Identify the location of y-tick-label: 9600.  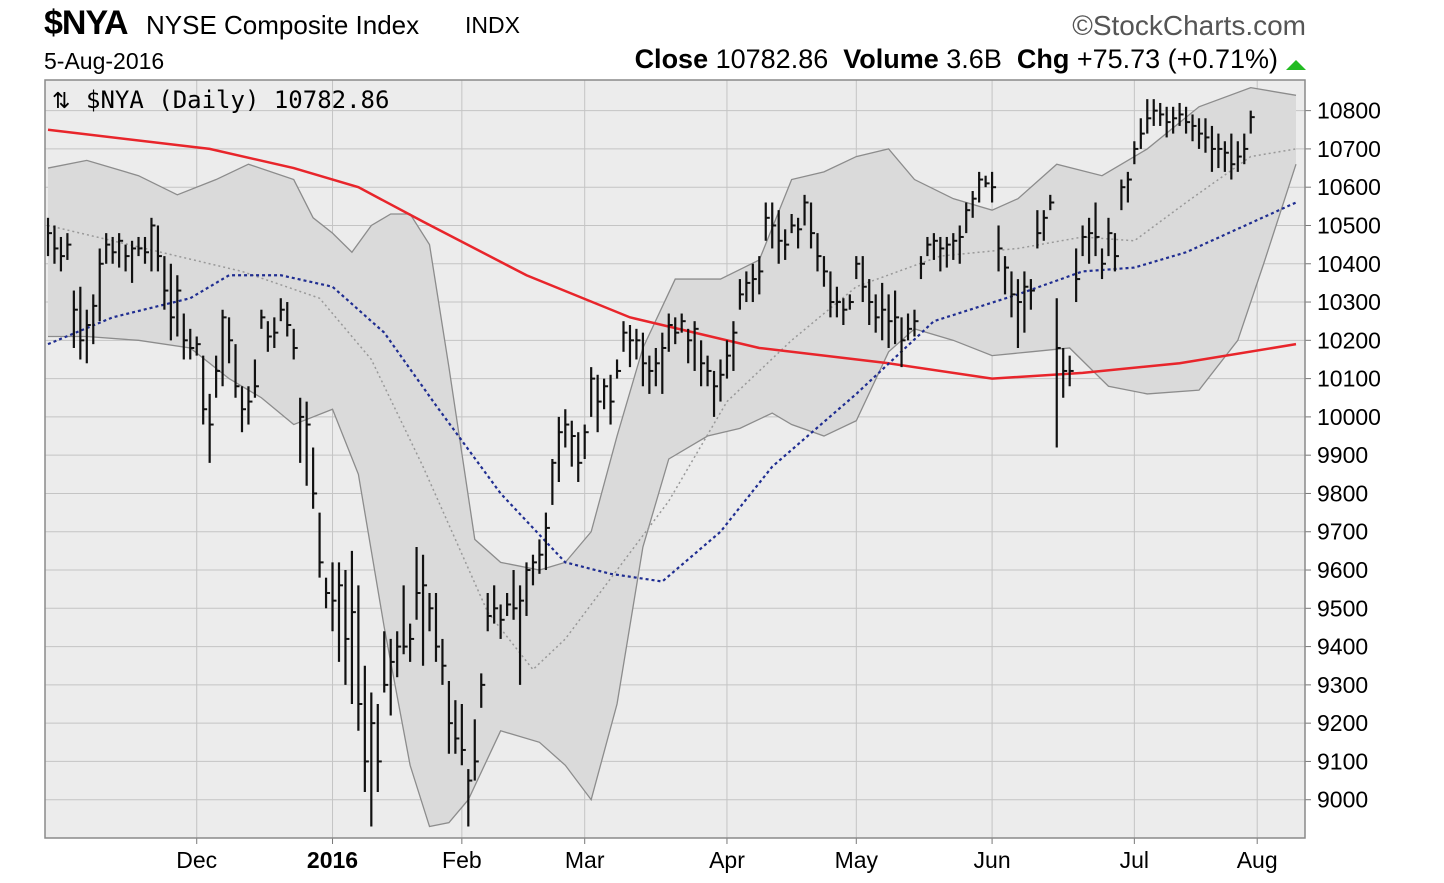
(1342, 570).